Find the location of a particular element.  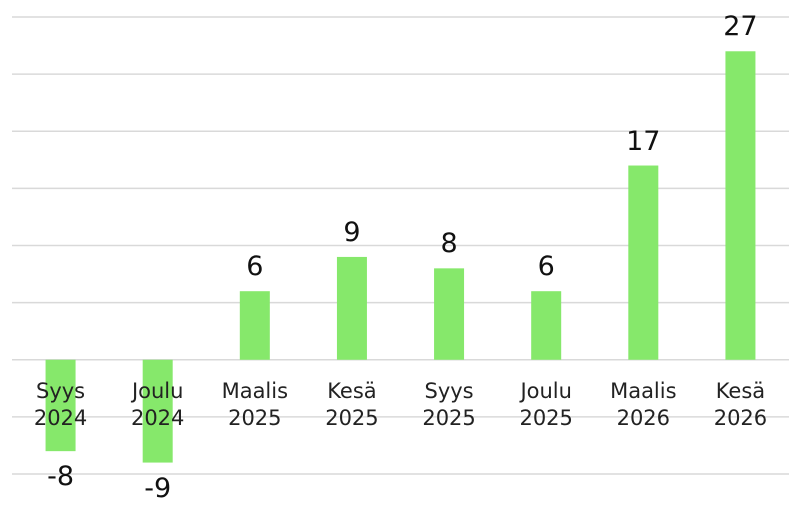

value-label: -8 is located at coordinates (61, 477).